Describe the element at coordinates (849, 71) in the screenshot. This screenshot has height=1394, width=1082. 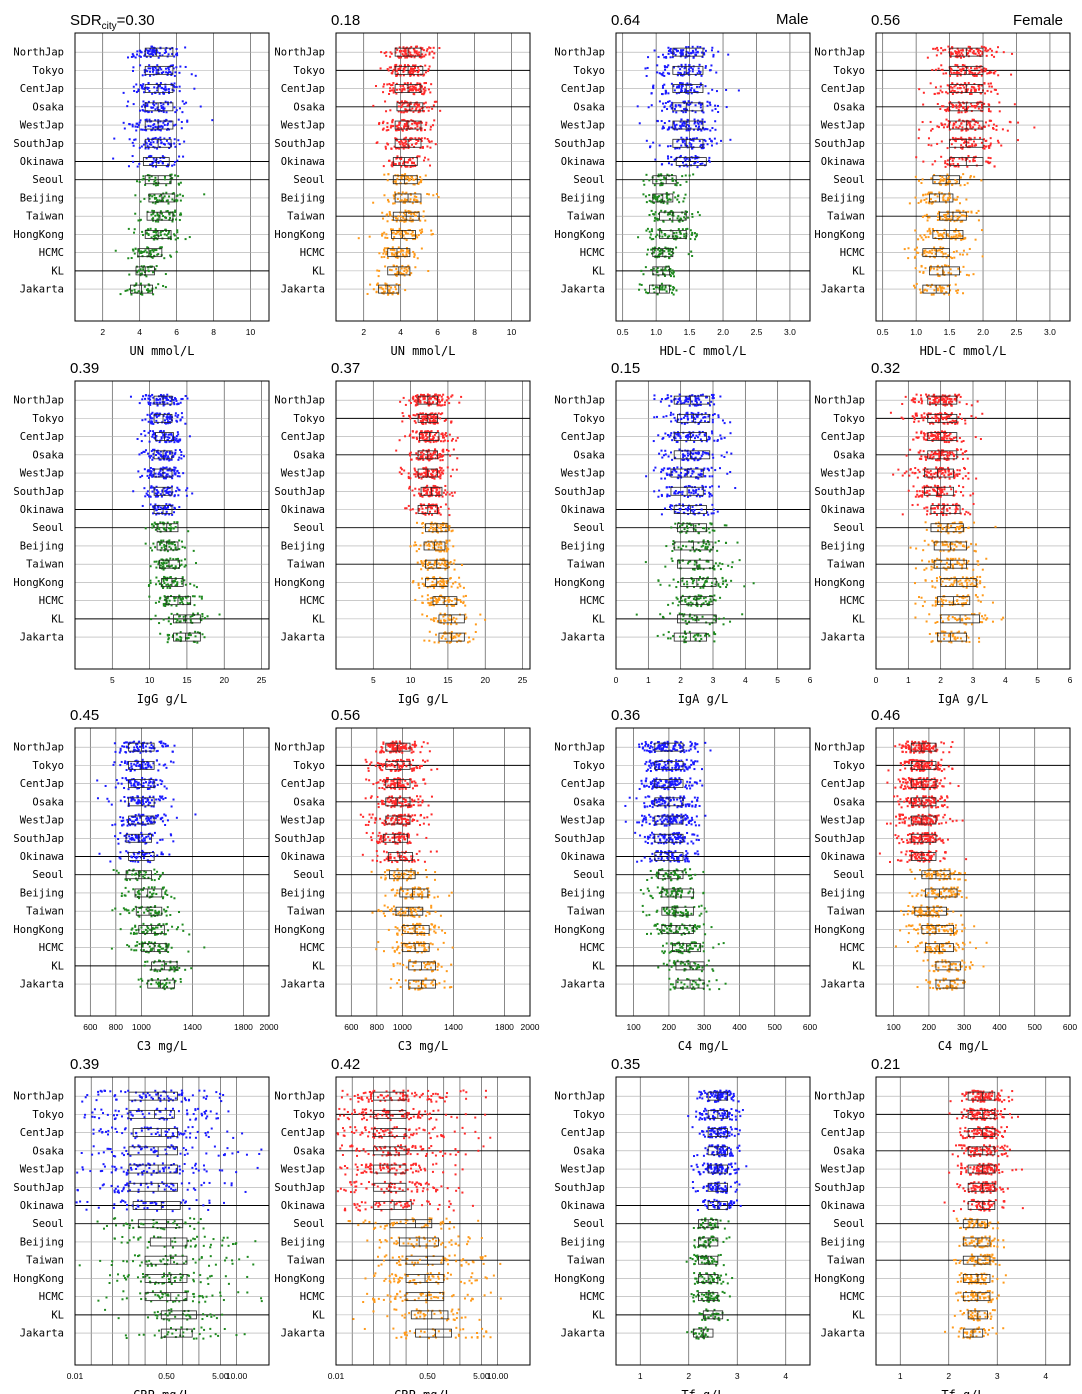
I see `city-label: Tokyo` at that location.